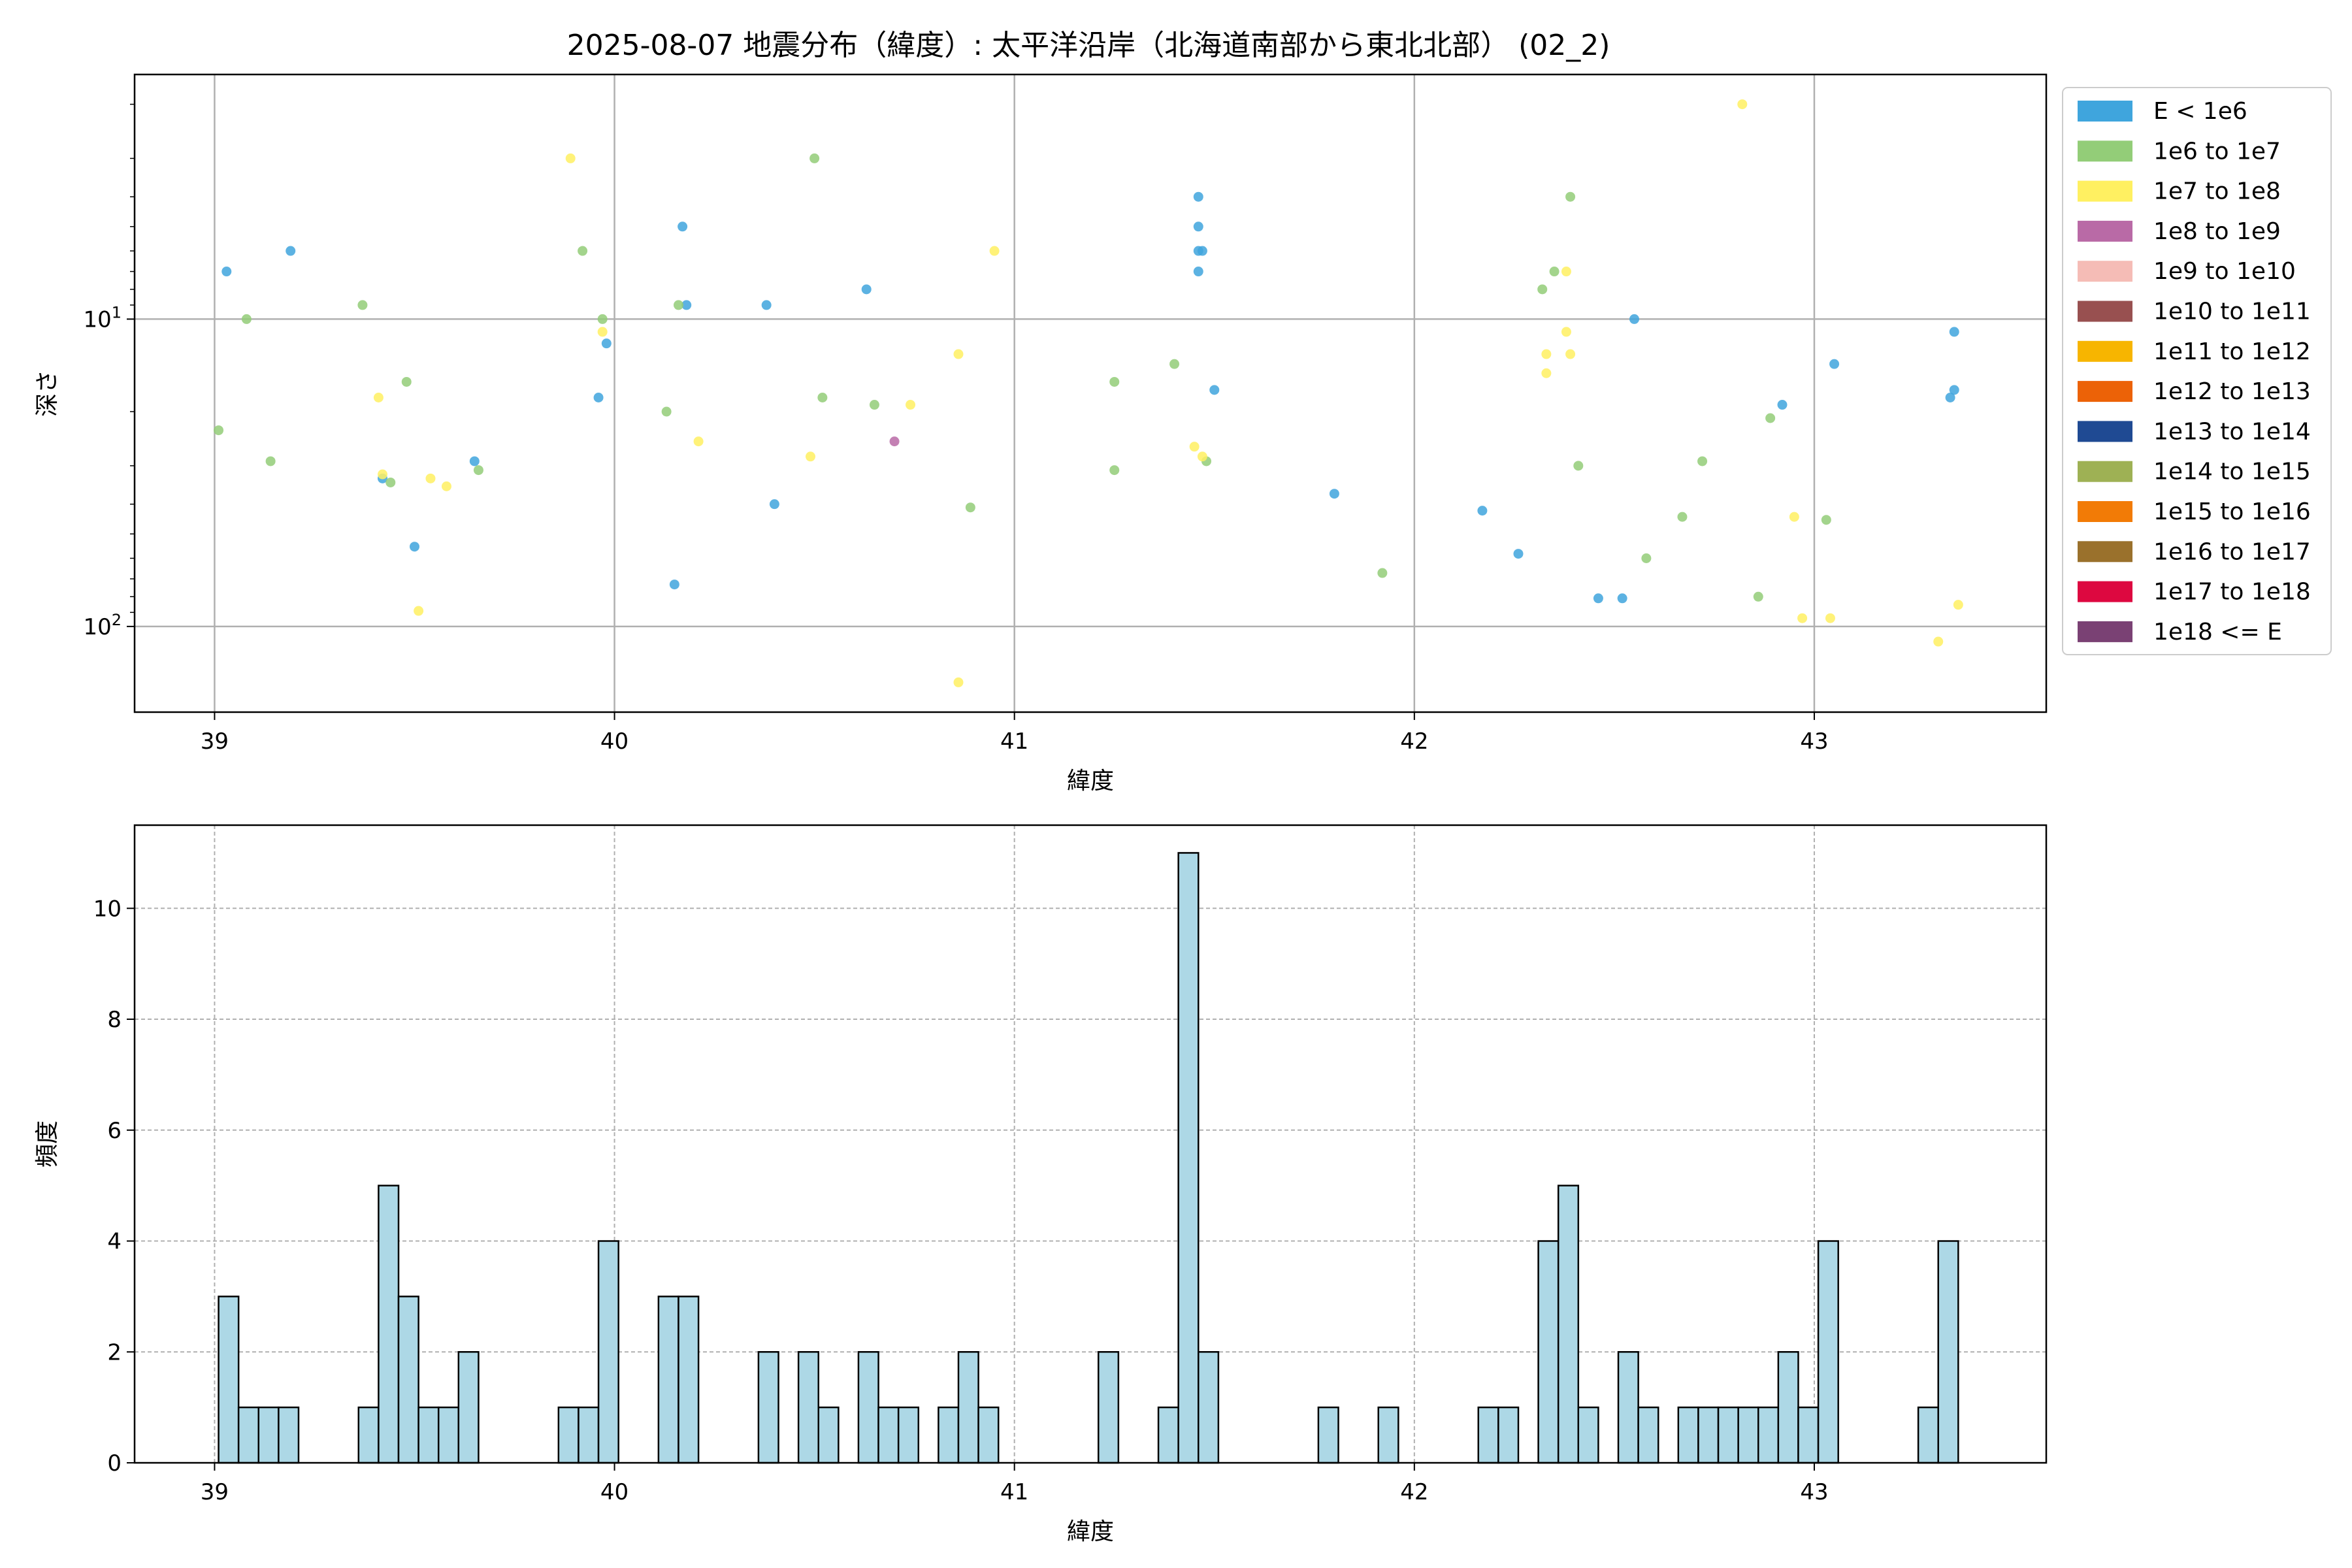 This screenshot has height=1568, width=2352. Describe the element at coordinates (114, 1186) in the screenshot. I see `histogram-y-axis: 0 2 4 6 8 10` at that location.